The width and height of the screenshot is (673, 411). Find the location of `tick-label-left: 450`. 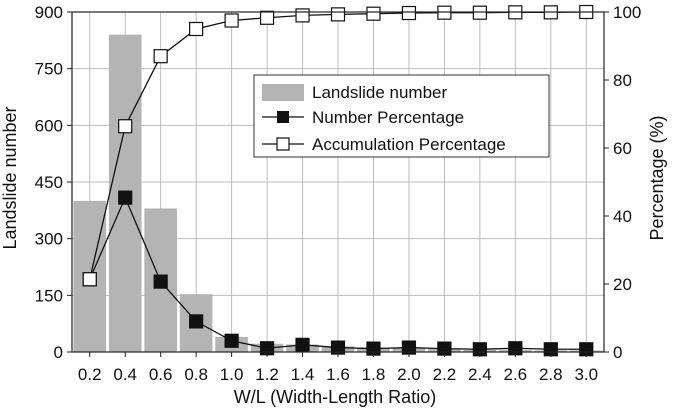

tick-label-left: 450 is located at coordinates (49, 182).